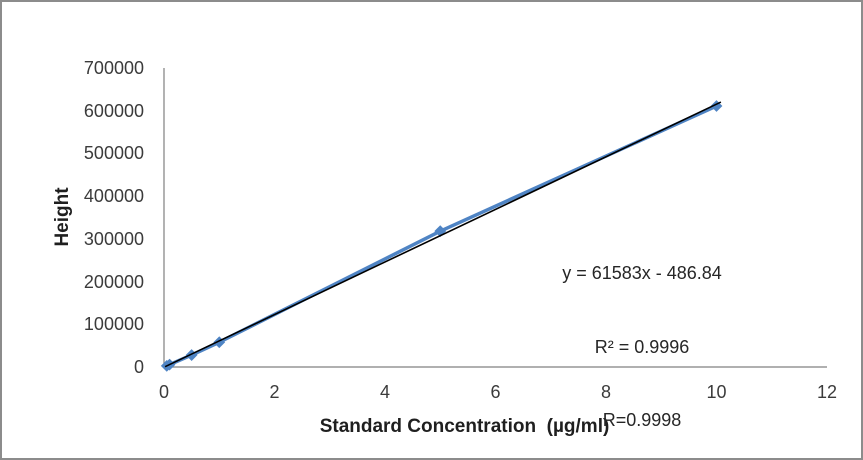 The image size is (863, 460). What do you see at coordinates (605, 392) in the screenshot?
I see `x-tick-label: 8` at bounding box center [605, 392].